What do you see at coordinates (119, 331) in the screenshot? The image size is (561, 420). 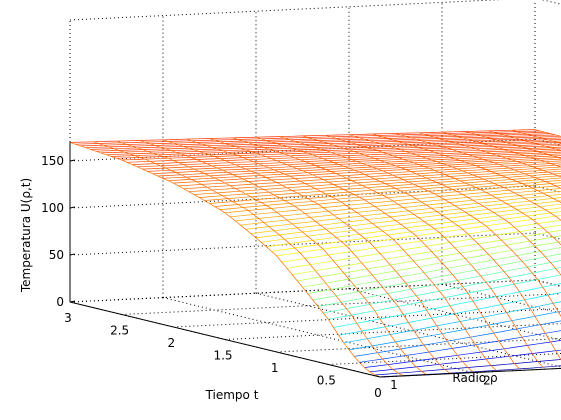 I see `x-tick-label: 2.5` at bounding box center [119, 331].